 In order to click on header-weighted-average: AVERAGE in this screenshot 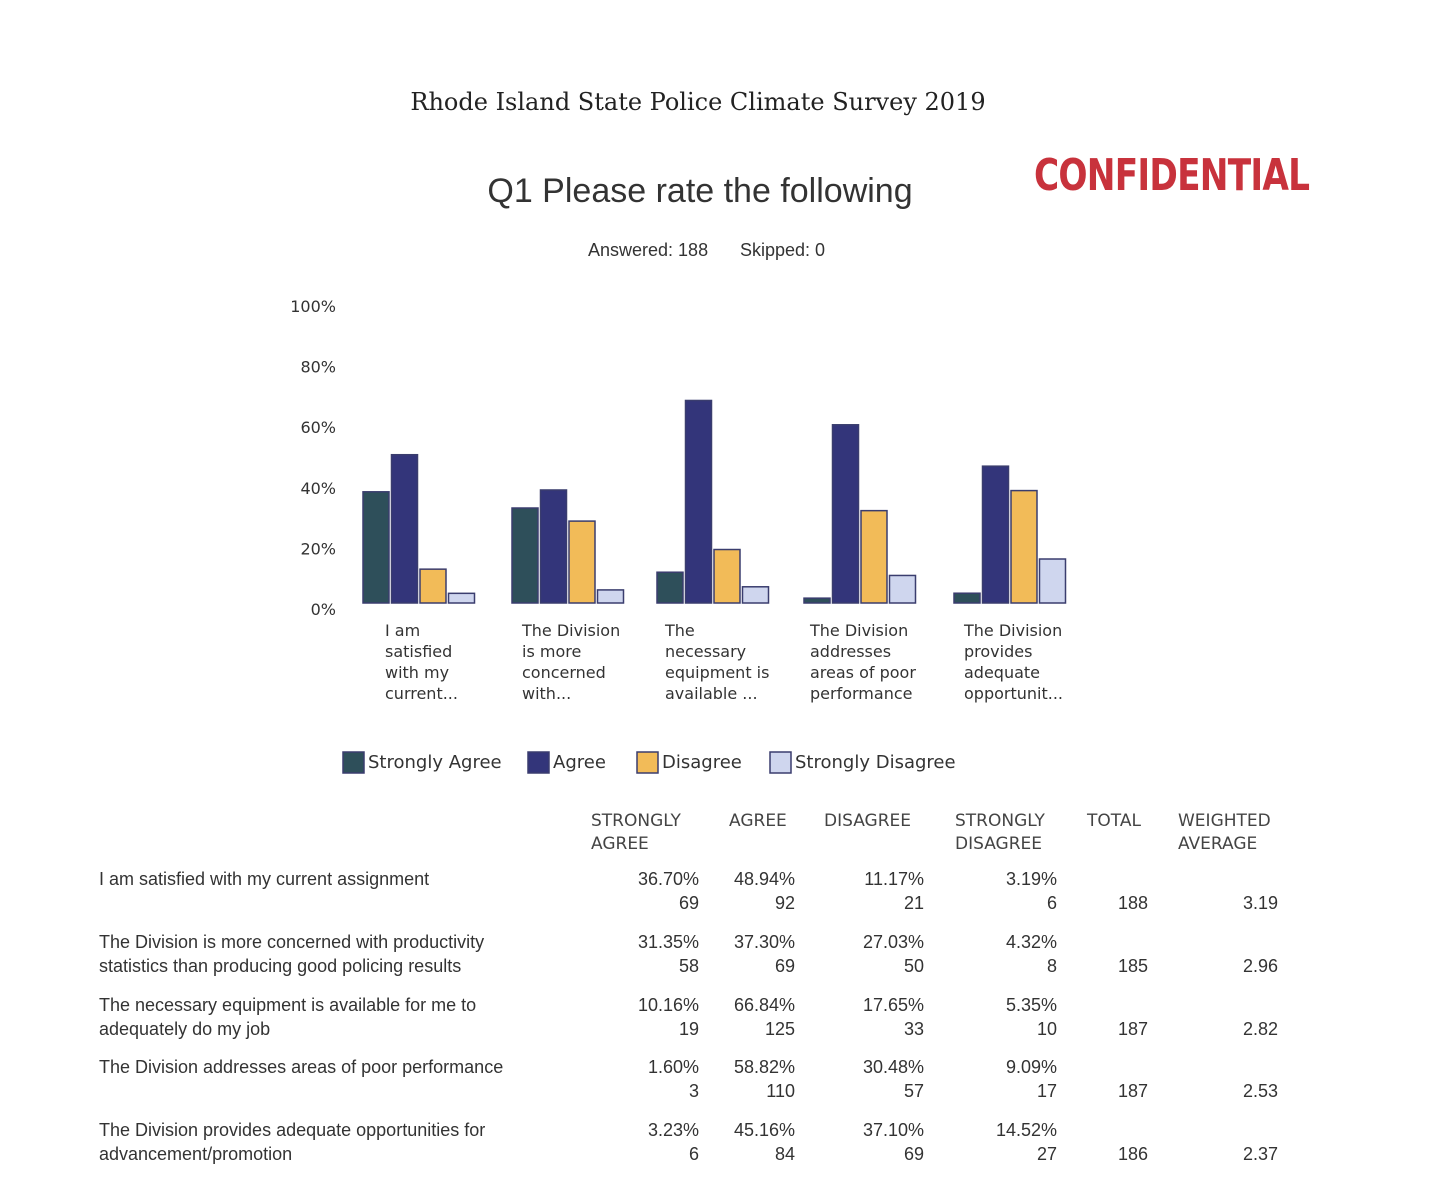, I will do `click(1218, 844)`.